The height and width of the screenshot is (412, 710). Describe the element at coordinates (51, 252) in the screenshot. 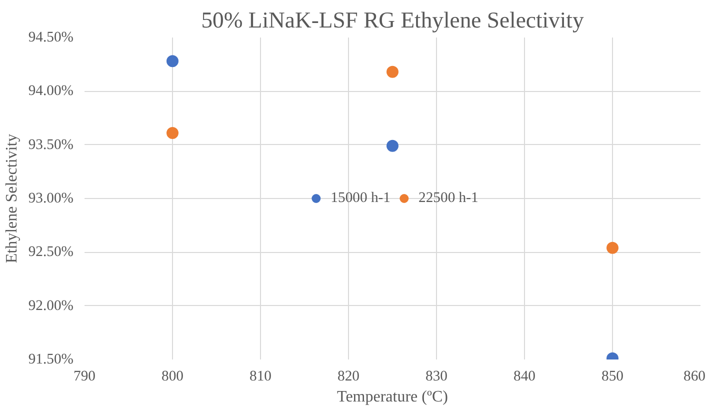

I see `y-tick-label: 92.50%` at that location.